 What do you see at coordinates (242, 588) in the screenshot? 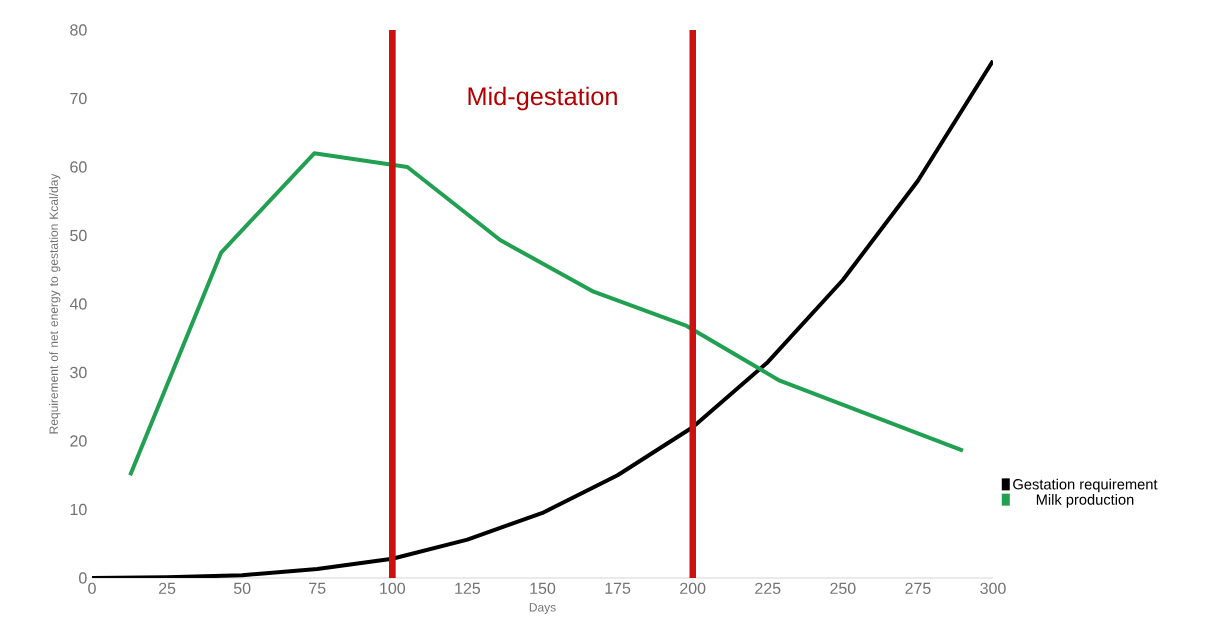
I see `x-tick-label: 50` at bounding box center [242, 588].